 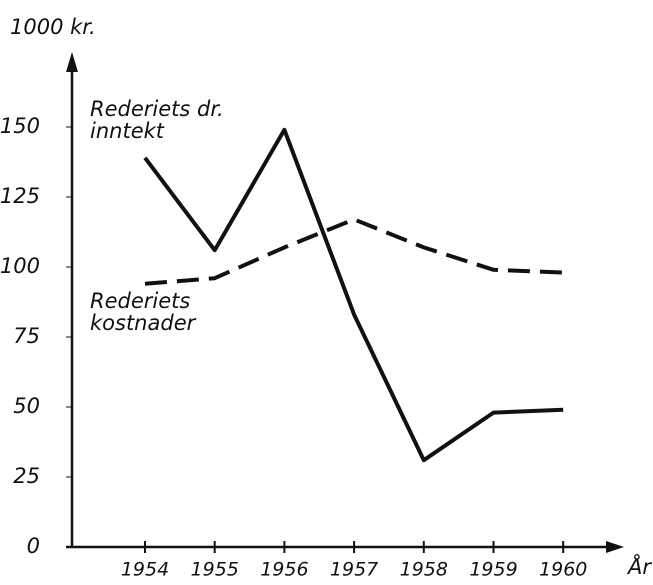 I want to click on x-tick-label: 1956, so click(x=284, y=570).